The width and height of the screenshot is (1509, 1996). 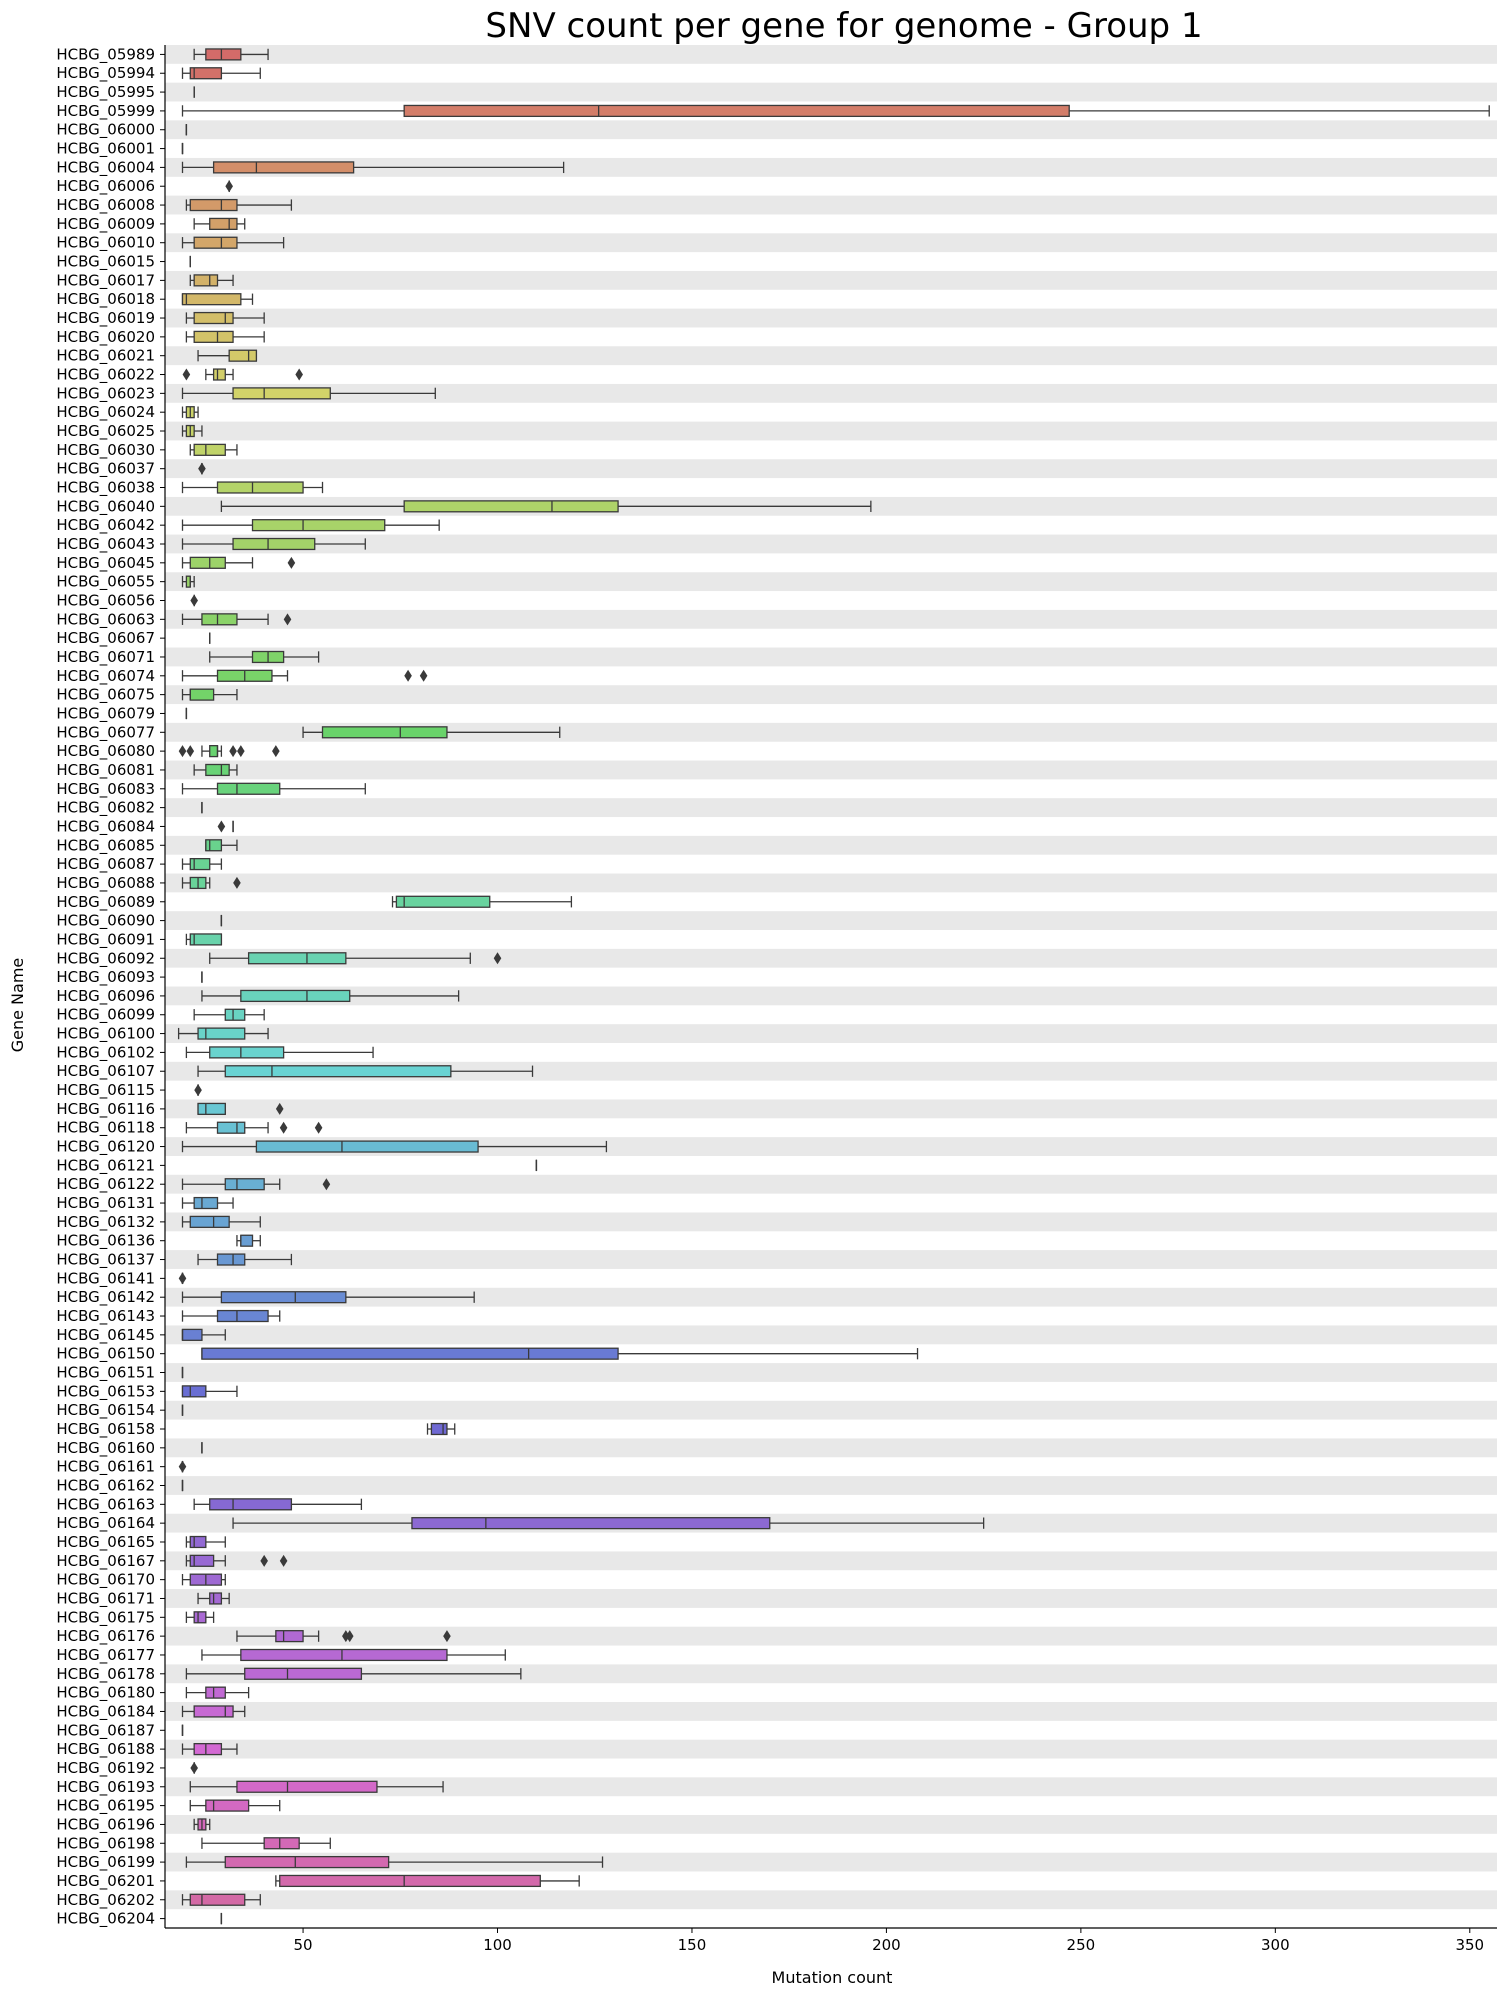 What do you see at coordinates (497, 1945) in the screenshot?
I see `x-tick-label: 100` at bounding box center [497, 1945].